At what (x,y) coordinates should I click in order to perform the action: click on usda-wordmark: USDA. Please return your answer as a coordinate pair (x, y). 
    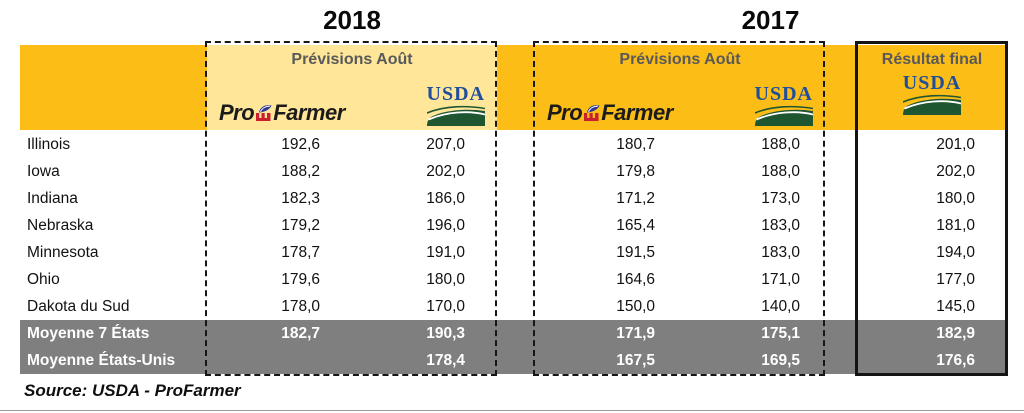
    Looking at the image, I should click on (783, 94).